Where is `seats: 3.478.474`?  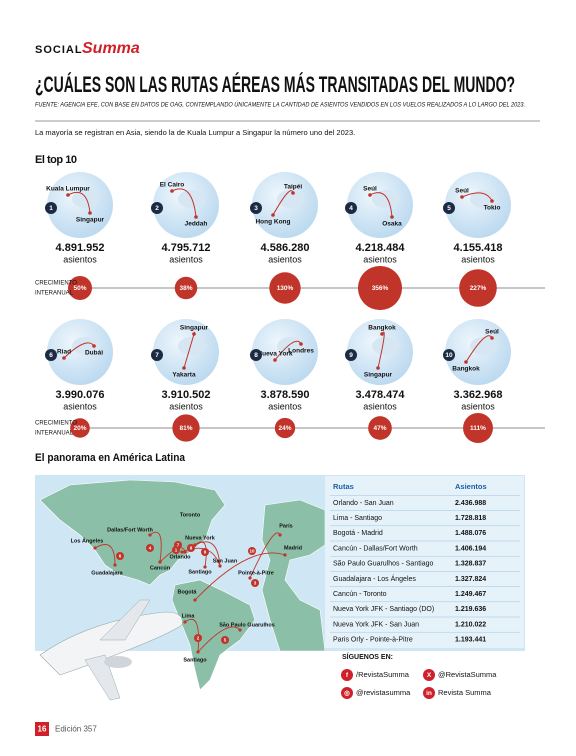 seats: 3.478.474 is located at coordinates (381, 395).